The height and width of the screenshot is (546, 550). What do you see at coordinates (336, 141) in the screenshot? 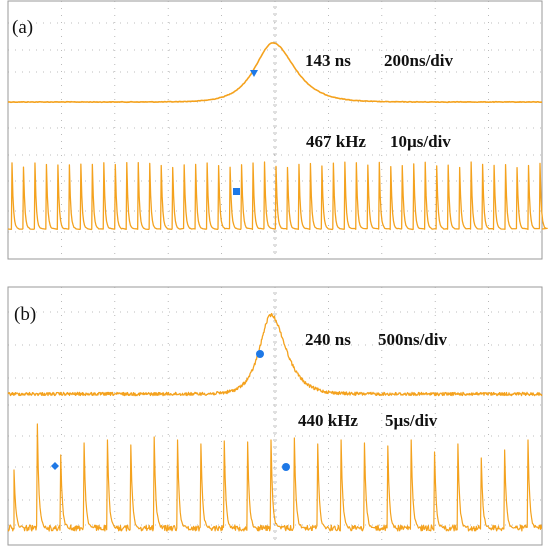
I see `rep-rate-label-a: 467 kHz` at bounding box center [336, 141].